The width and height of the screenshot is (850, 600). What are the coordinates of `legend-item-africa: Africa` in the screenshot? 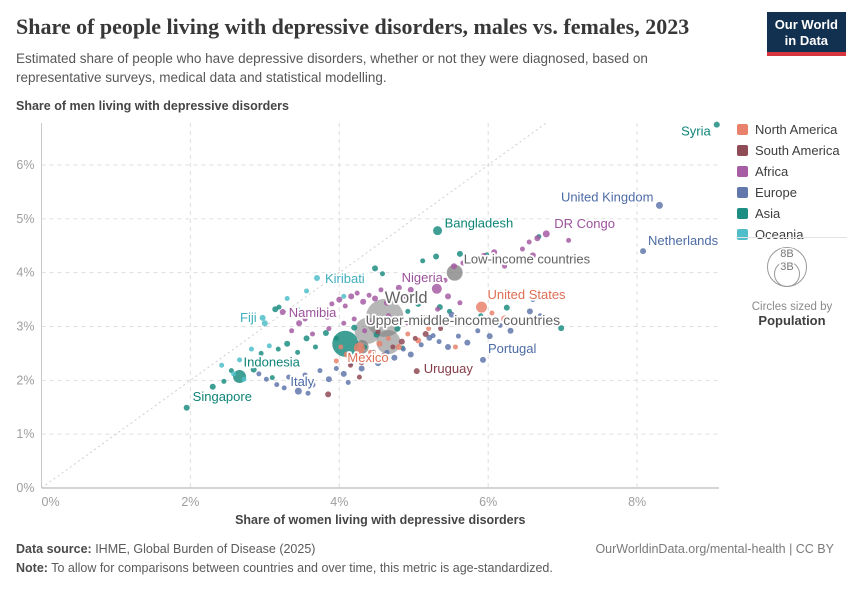 It's located at (793, 171).